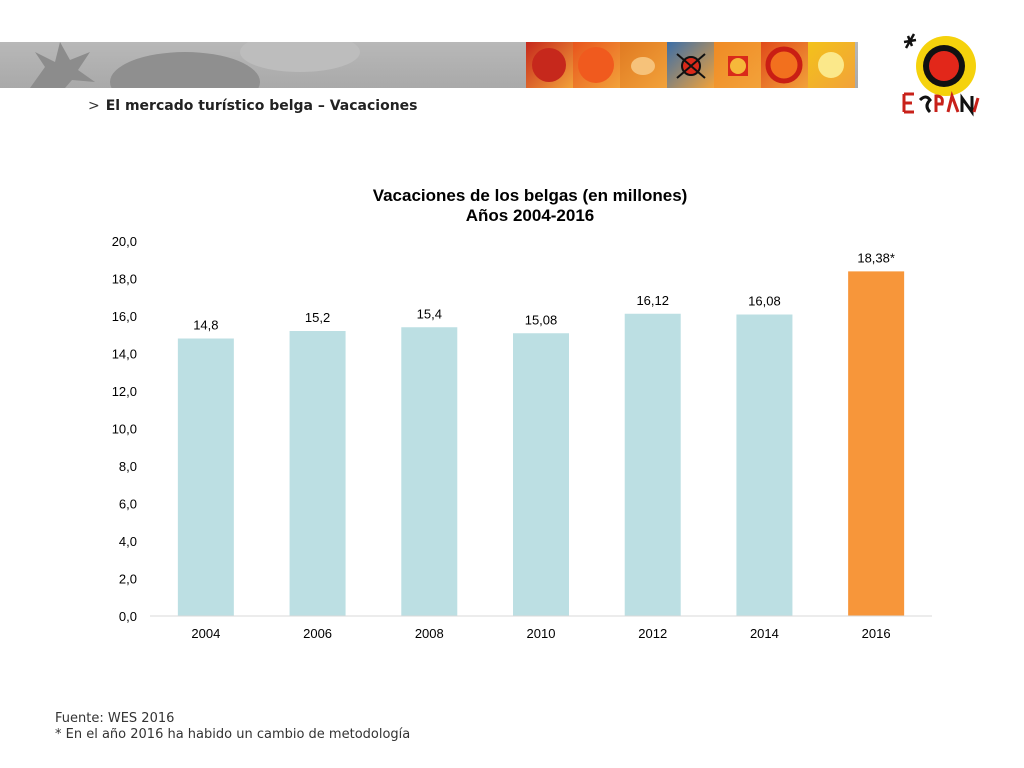  What do you see at coordinates (530, 195) in the screenshot?
I see `chart-title: Vacaciones de los belgas (en millones)` at bounding box center [530, 195].